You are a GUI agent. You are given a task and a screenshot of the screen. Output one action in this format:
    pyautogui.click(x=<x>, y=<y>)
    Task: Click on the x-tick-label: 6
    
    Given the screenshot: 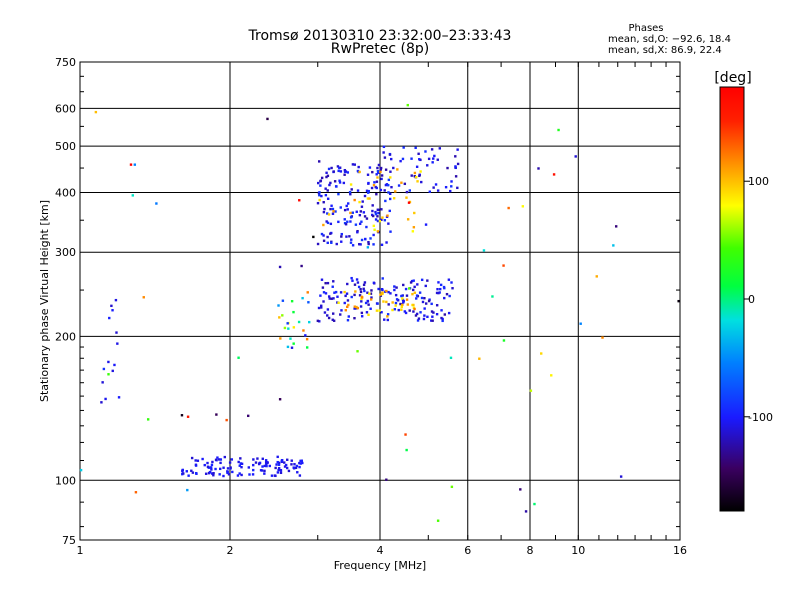 What is the action you would take?
    pyautogui.click(x=467, y=550)
    